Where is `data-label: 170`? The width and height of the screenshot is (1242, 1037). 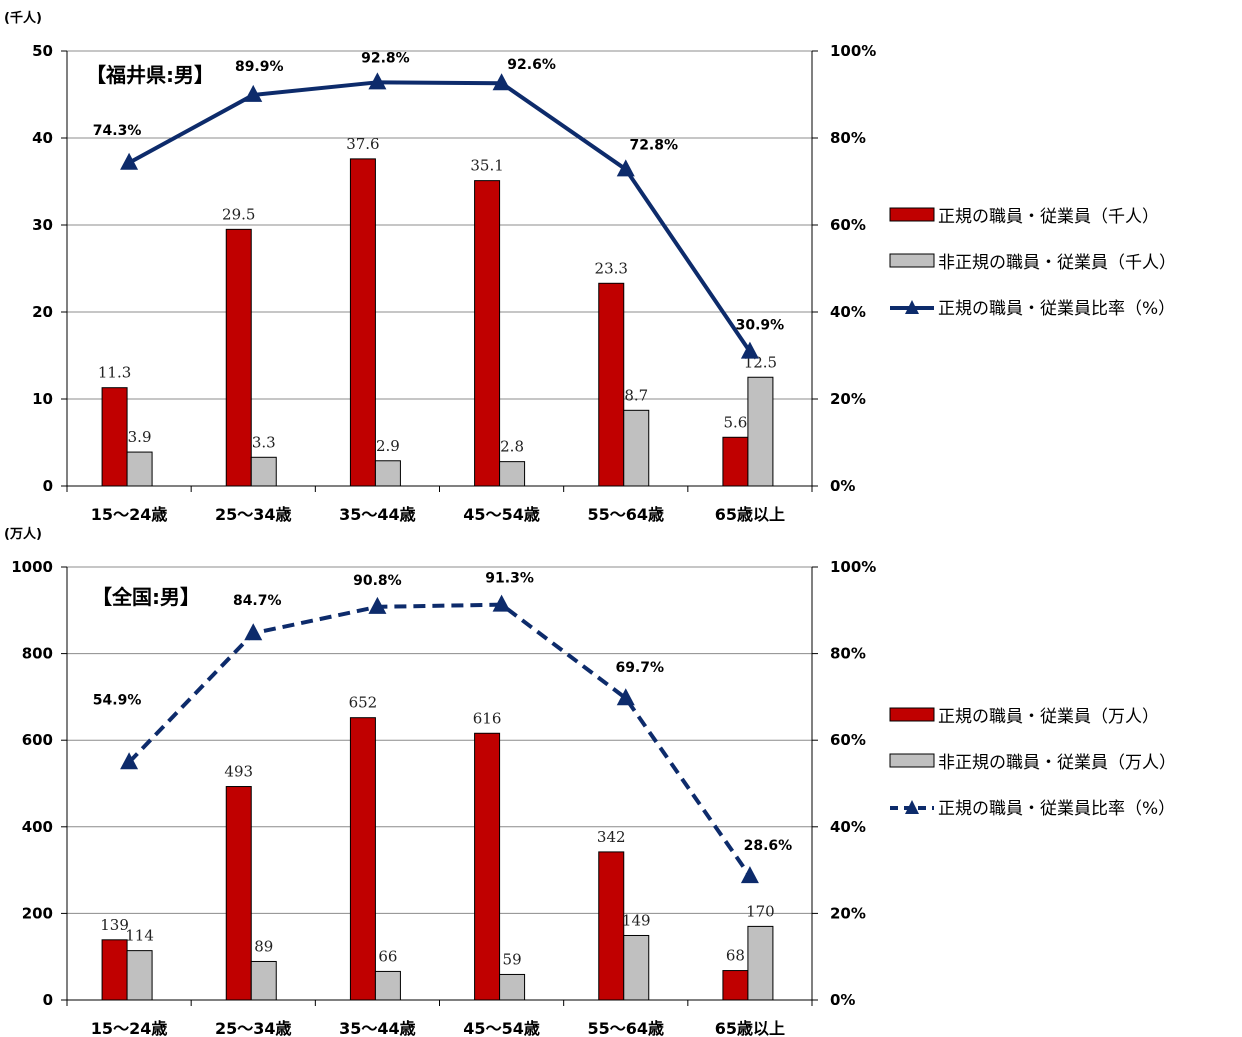
data-label: 170 is located at coordinates (760, 911).